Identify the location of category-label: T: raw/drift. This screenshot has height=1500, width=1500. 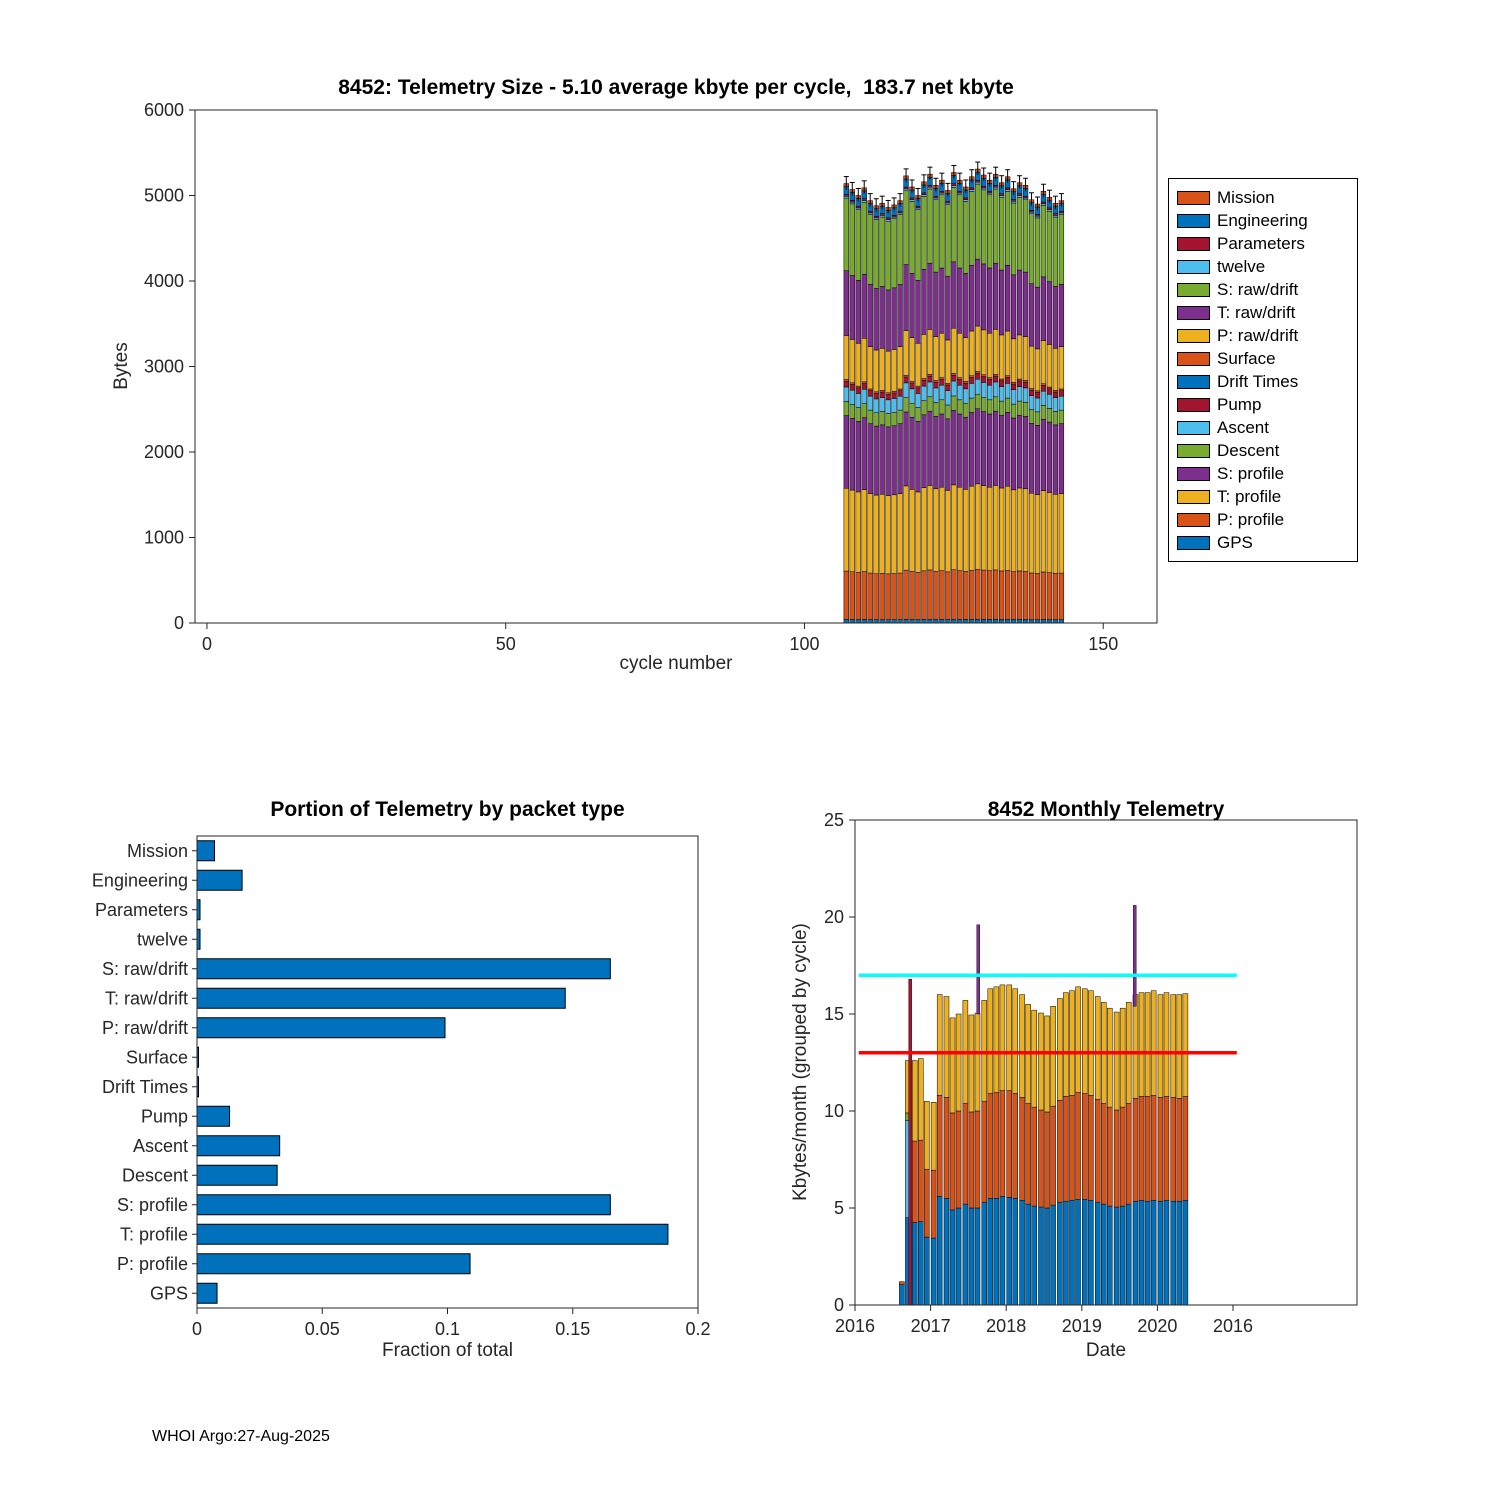
(146, 998).